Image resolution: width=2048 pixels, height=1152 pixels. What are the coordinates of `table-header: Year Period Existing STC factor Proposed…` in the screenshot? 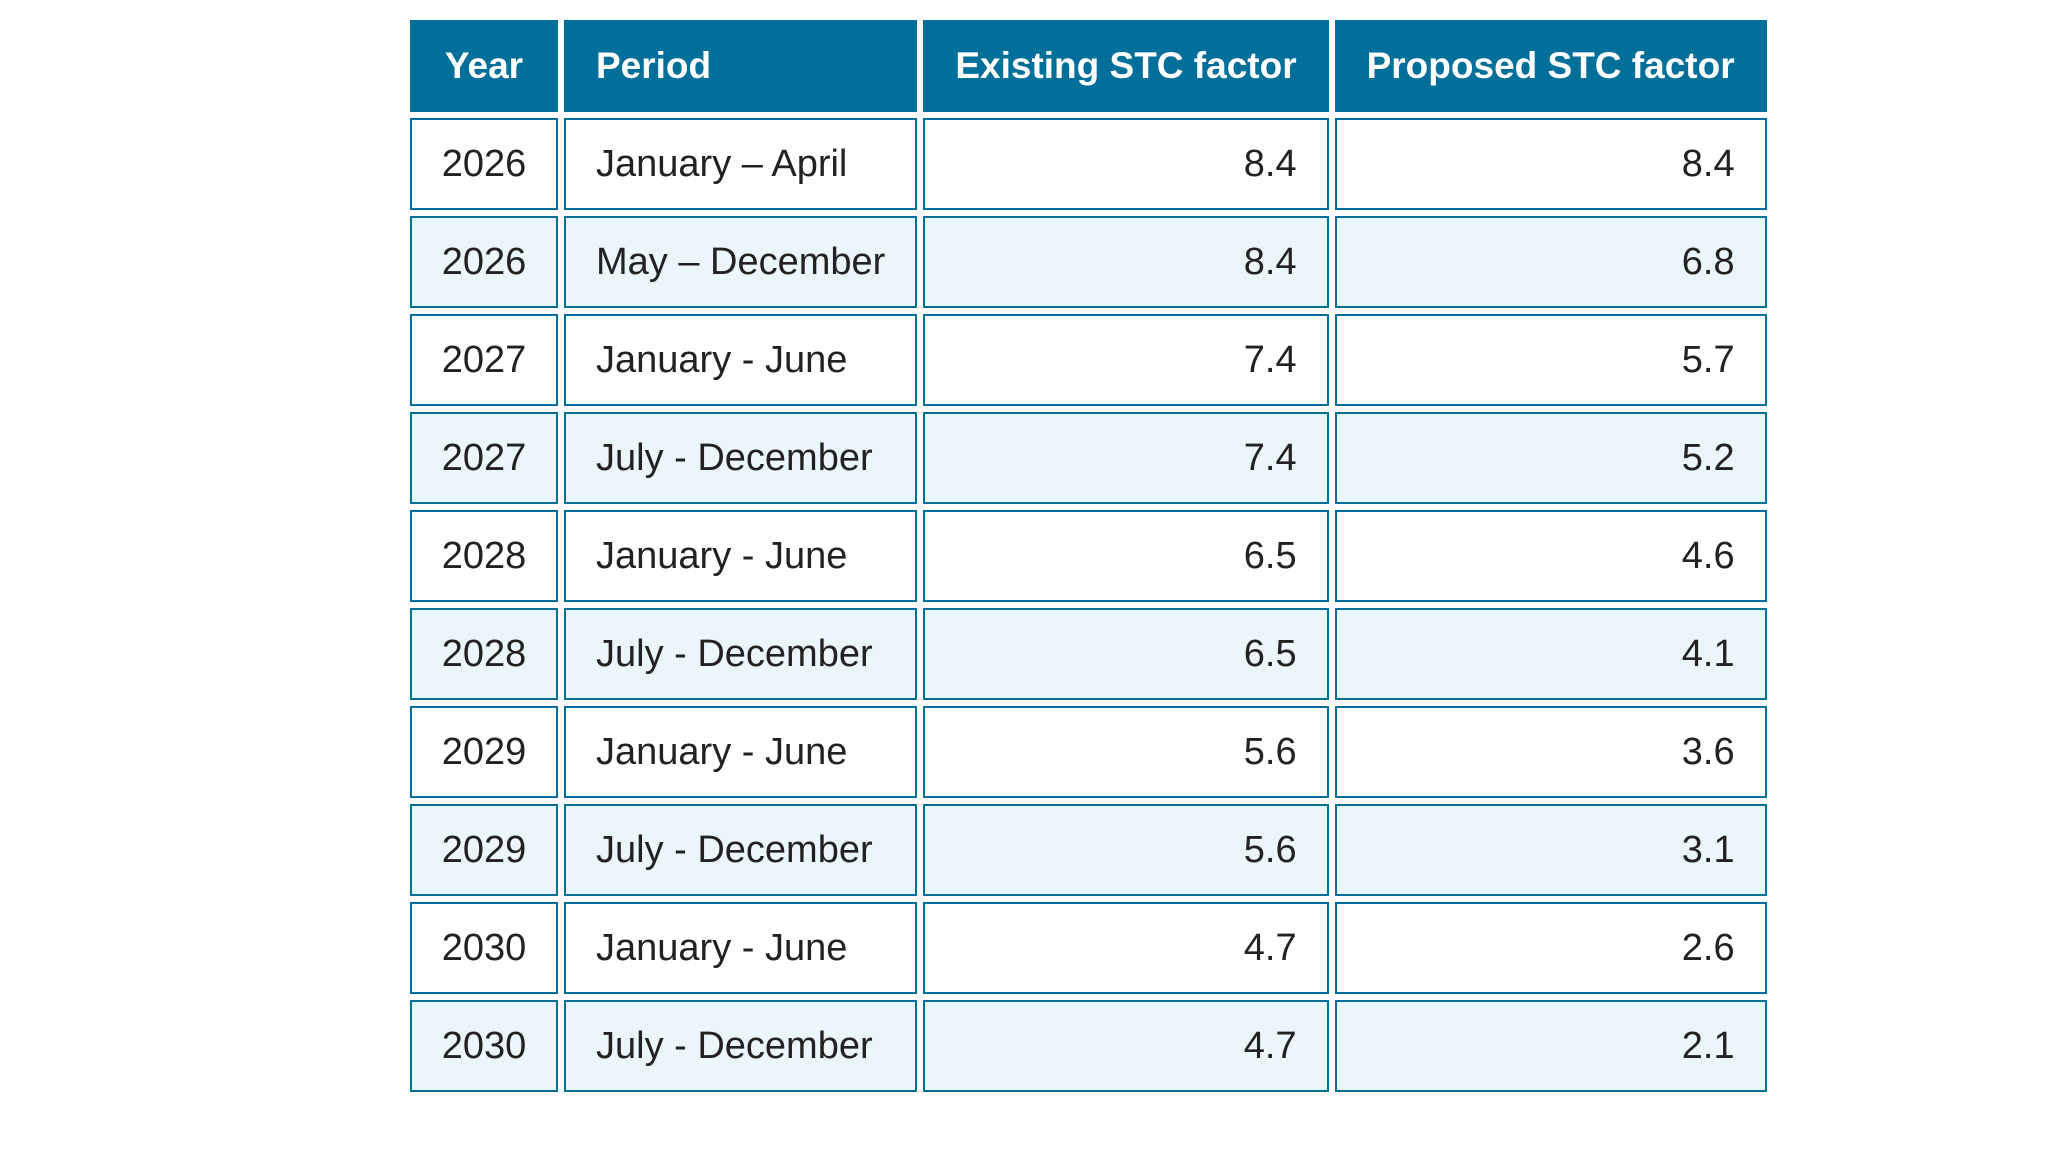 It's located at (1088, 66).